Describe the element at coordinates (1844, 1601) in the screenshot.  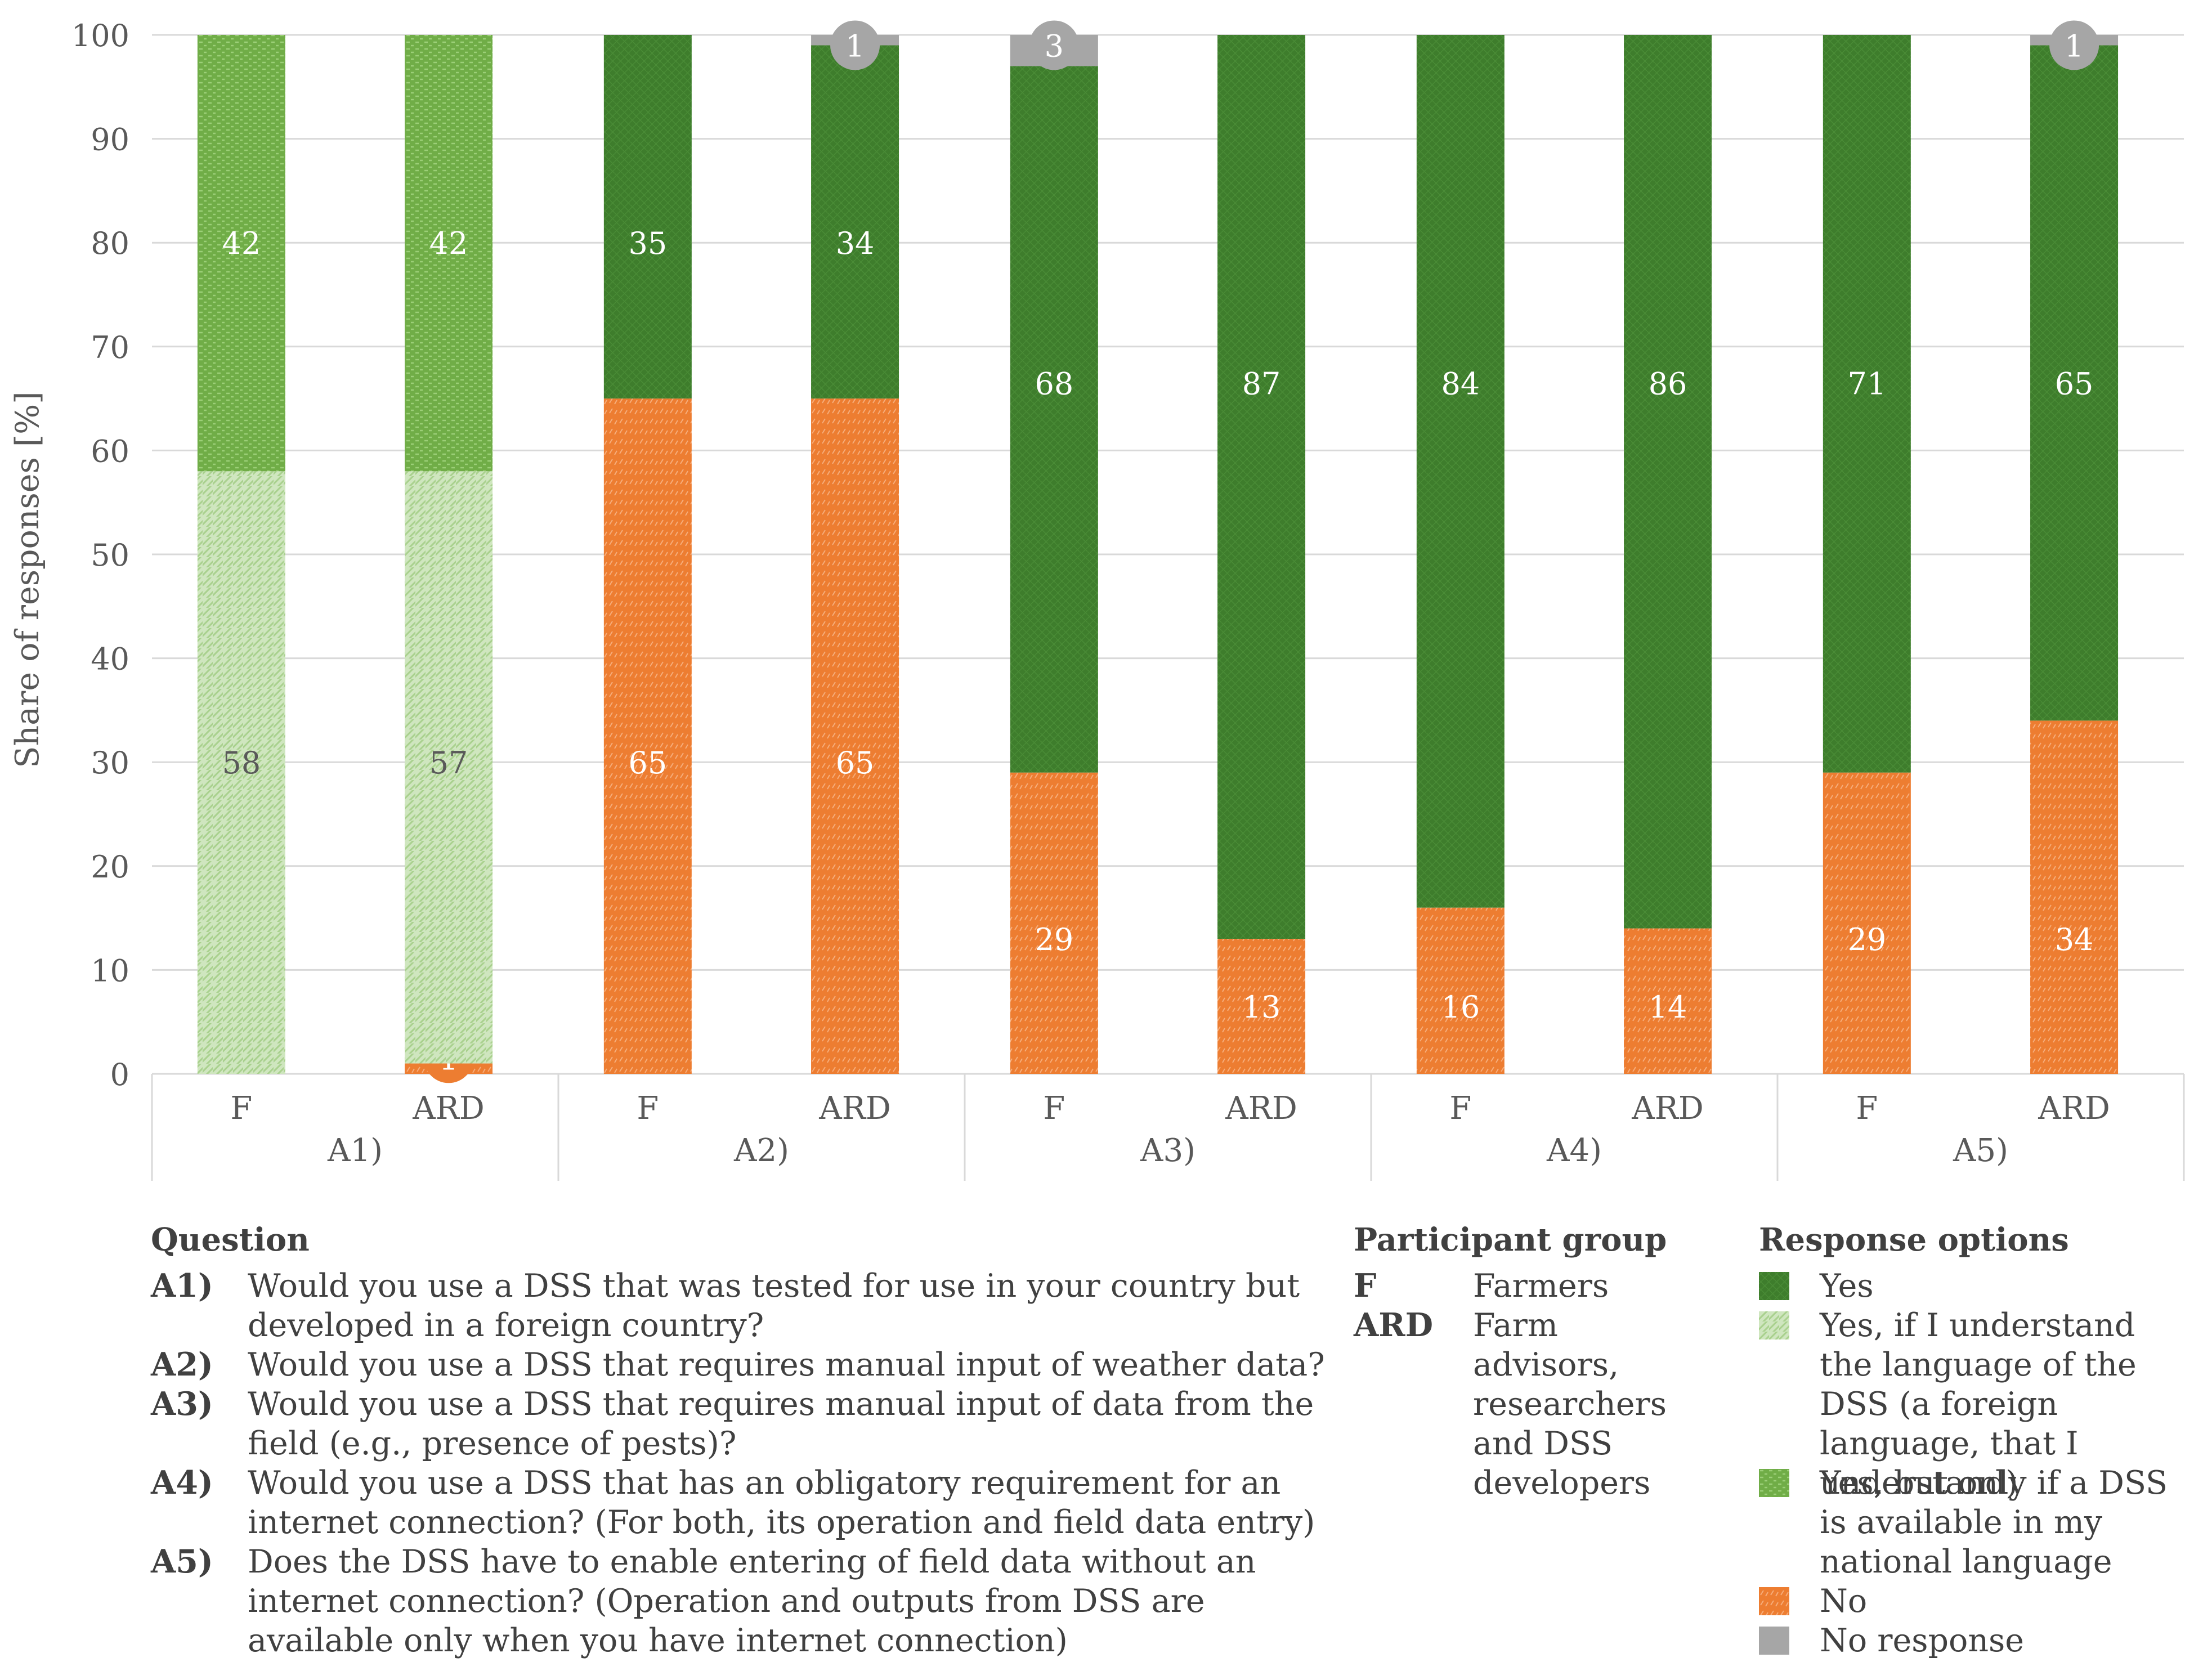
I see `response-text: No` at that location.